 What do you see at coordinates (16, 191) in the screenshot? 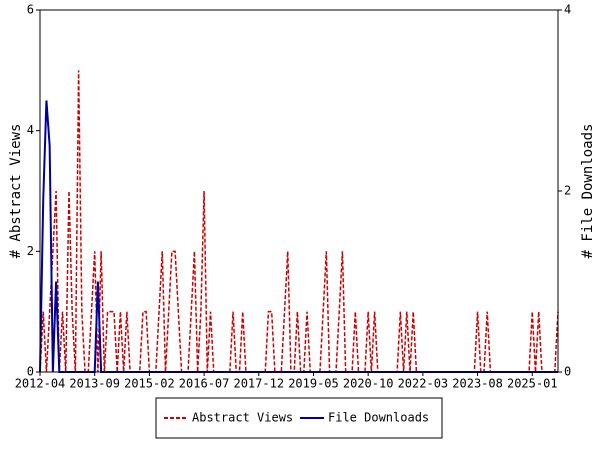
I see `y-axis-label: # Abstract Views` at bounding box center [16, 191].